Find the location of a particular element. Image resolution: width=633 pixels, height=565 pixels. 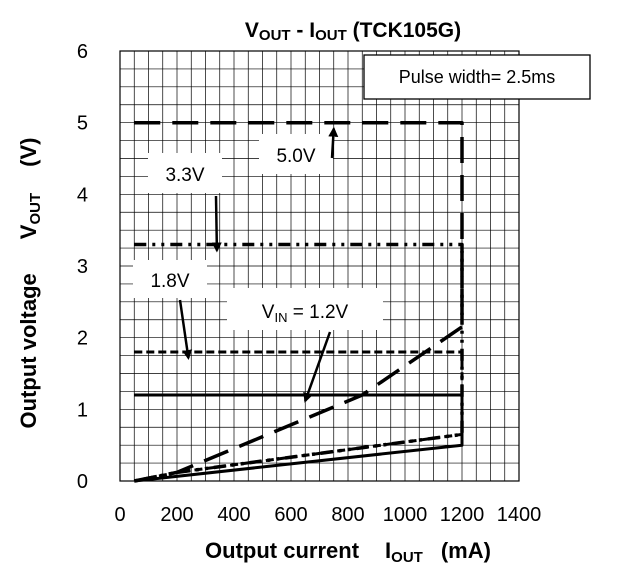

label-bg-3v3 is located at coordinates (185, 173).